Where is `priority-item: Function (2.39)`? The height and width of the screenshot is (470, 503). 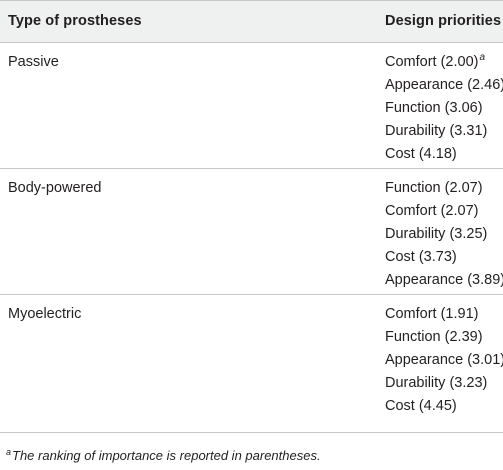 priority-item: Function (2.39) is located at coordinates (434, 337).